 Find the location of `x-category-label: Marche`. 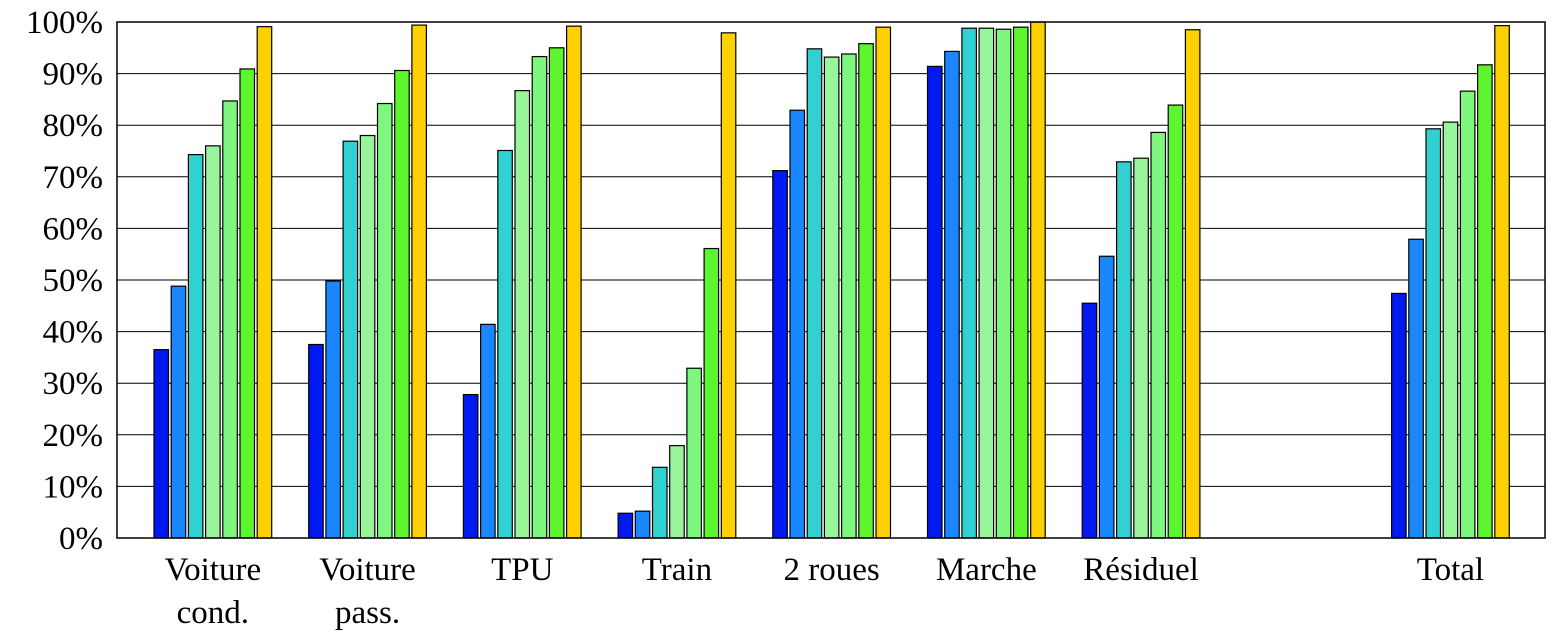

x-category-label: Marche is located at coordinates (986, 570).